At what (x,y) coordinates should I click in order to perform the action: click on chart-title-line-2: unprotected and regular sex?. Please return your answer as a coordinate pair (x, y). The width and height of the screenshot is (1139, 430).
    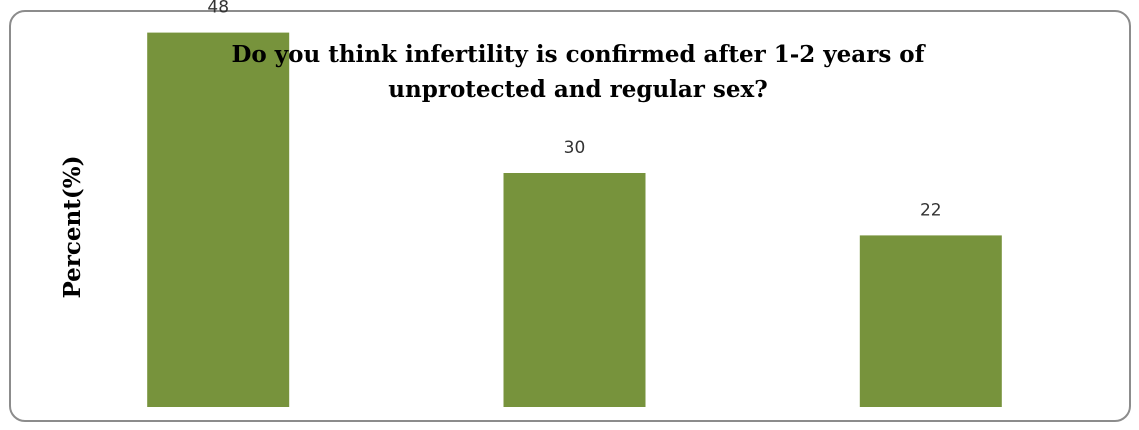
    Looking at the image, I should click on (577, 89).